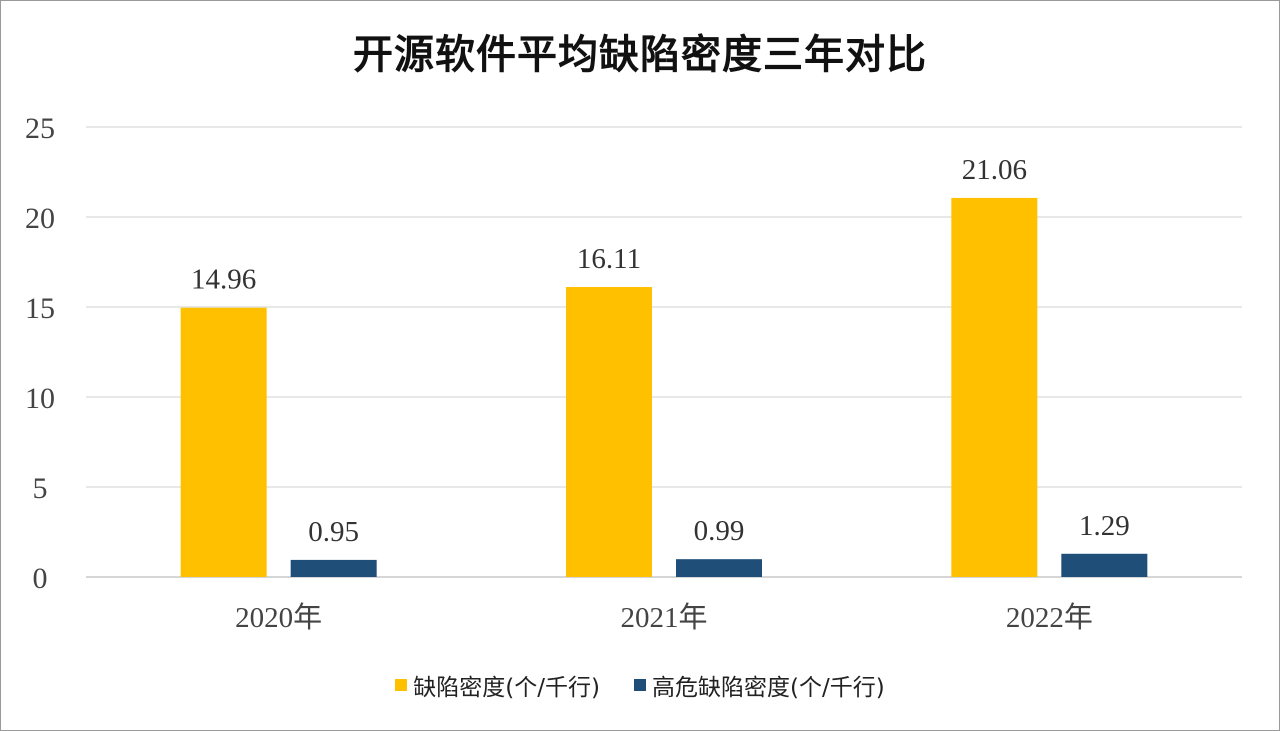 This screenshot has width=1280, height=731. Describe the element at coordinates (40, 488) in the screenshot. I see `y-tick-label: 5` at that location.